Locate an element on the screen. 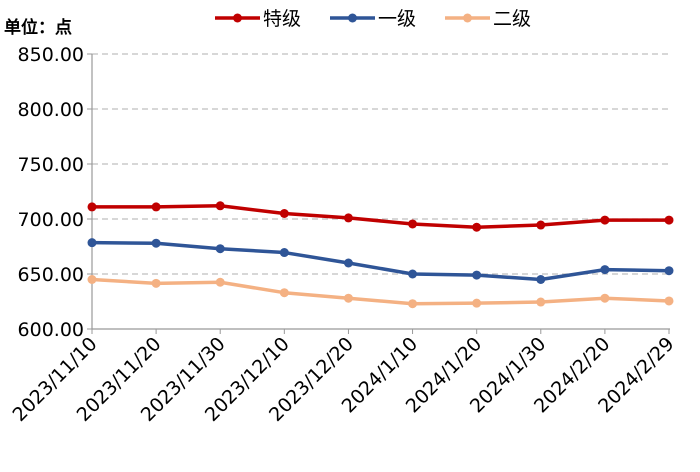 The height and width of the screenshot is (472, 700). y-tick-label: 800.00 is located at coordinates (51, 110).